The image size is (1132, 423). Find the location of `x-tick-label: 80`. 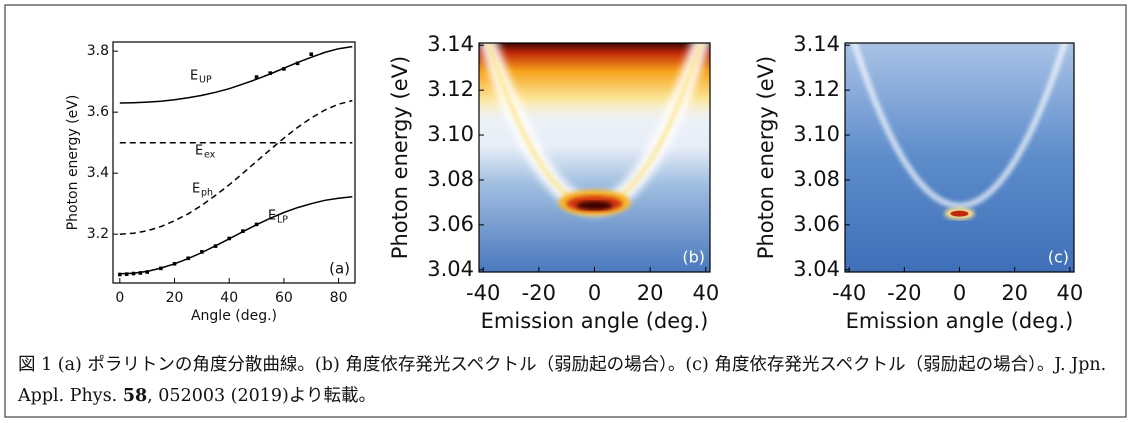

x-tick-label: 80 is located at coordinates (339, 298).